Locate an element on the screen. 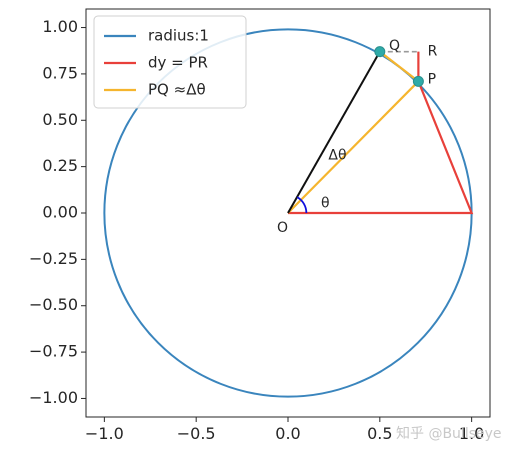  radius-line-oq is located at coordinates (334, 132).